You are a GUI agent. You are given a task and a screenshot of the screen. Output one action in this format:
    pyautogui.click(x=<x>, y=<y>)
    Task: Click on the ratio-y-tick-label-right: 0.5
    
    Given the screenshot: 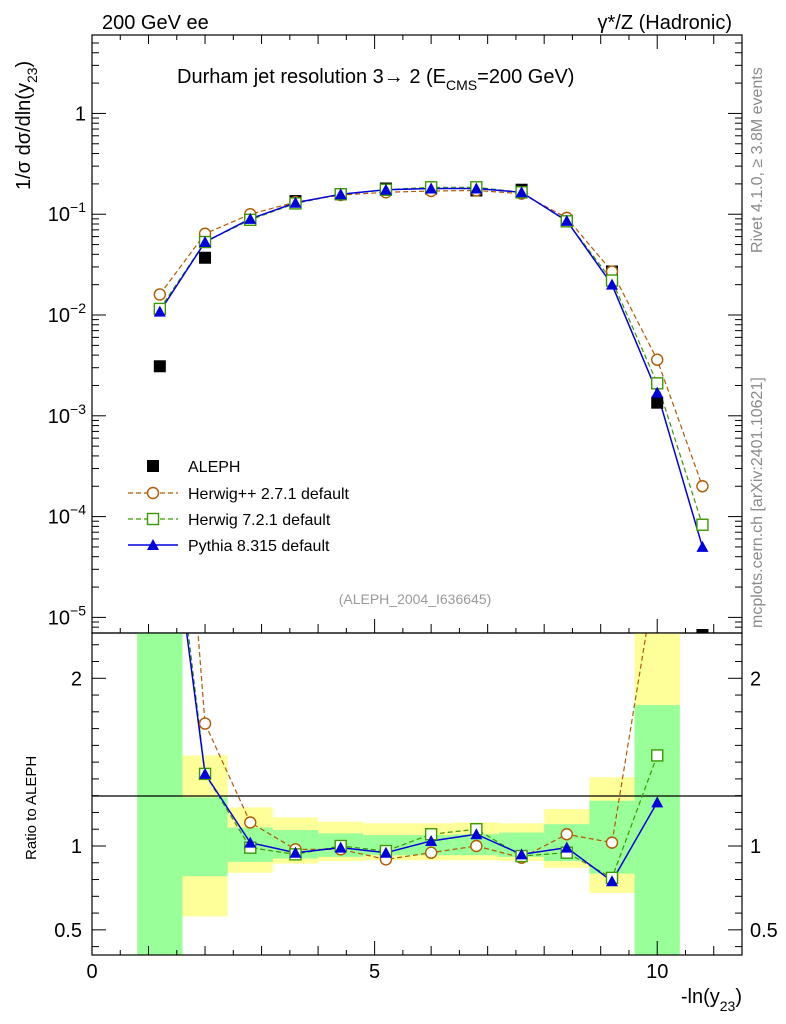 What is the action you would take?
    pyautogui.click(x=764, y=931)
    